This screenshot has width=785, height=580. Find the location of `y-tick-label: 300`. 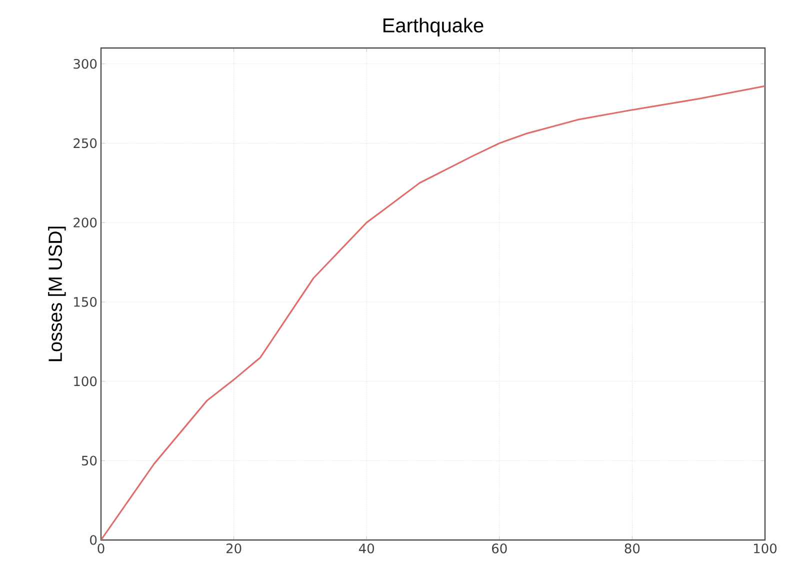

y-tick-label: 300 is located at coordinates (85, 63).